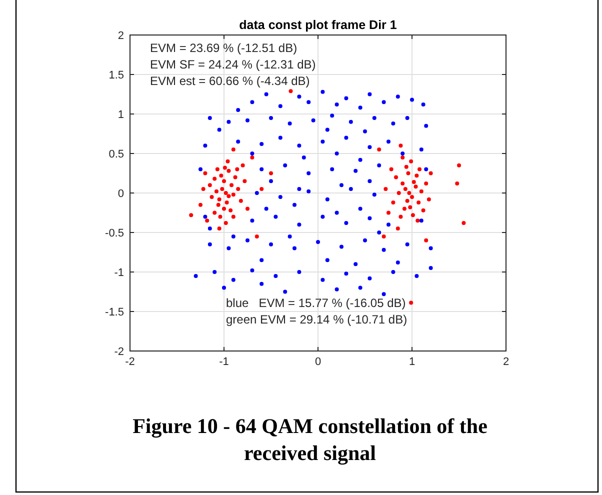 The width and height of the screenshot is (602, 495). I want to click on y-tick-label: -0.5, so click(114, 234).